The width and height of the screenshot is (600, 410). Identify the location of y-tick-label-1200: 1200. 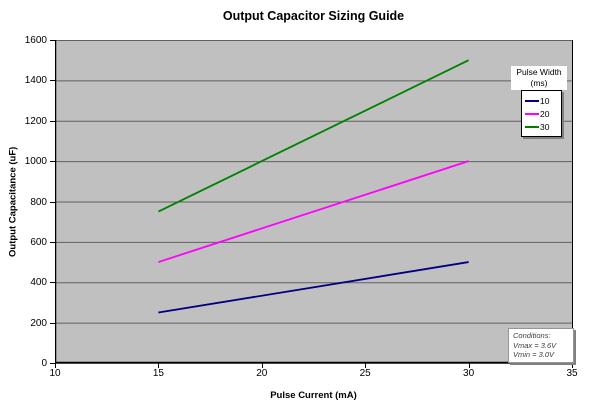
(35, 121).